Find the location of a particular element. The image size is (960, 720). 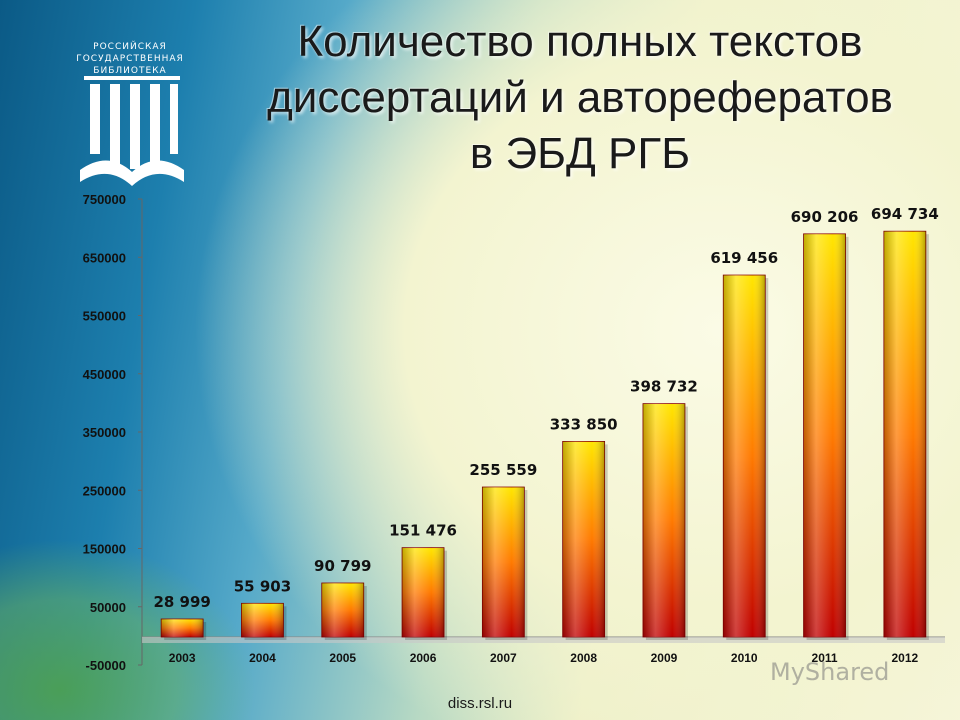

footer-url: diss.rsl.ru is located at coordinates (480, 703).